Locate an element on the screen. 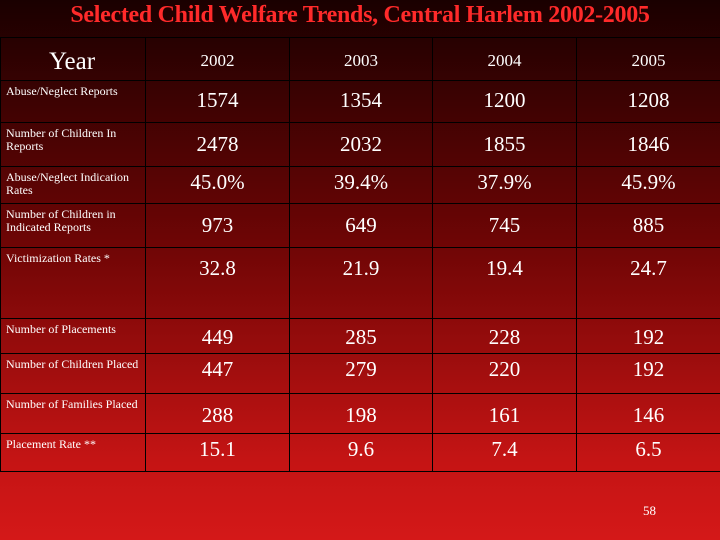 This screenshot has width=720, height=540. year-header: Year is located at coordinates (73, 59).